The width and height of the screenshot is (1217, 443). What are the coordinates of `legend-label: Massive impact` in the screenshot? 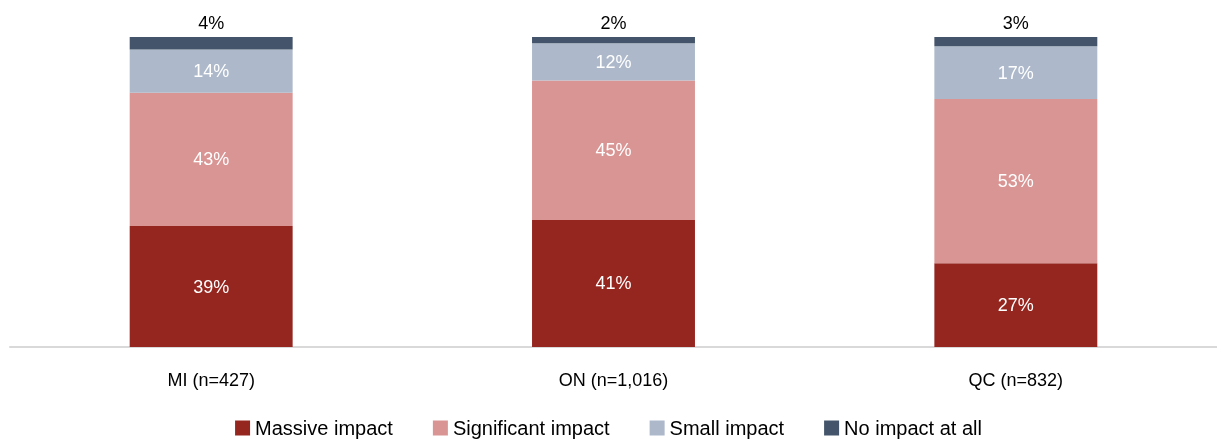 It's located at (324, 428).